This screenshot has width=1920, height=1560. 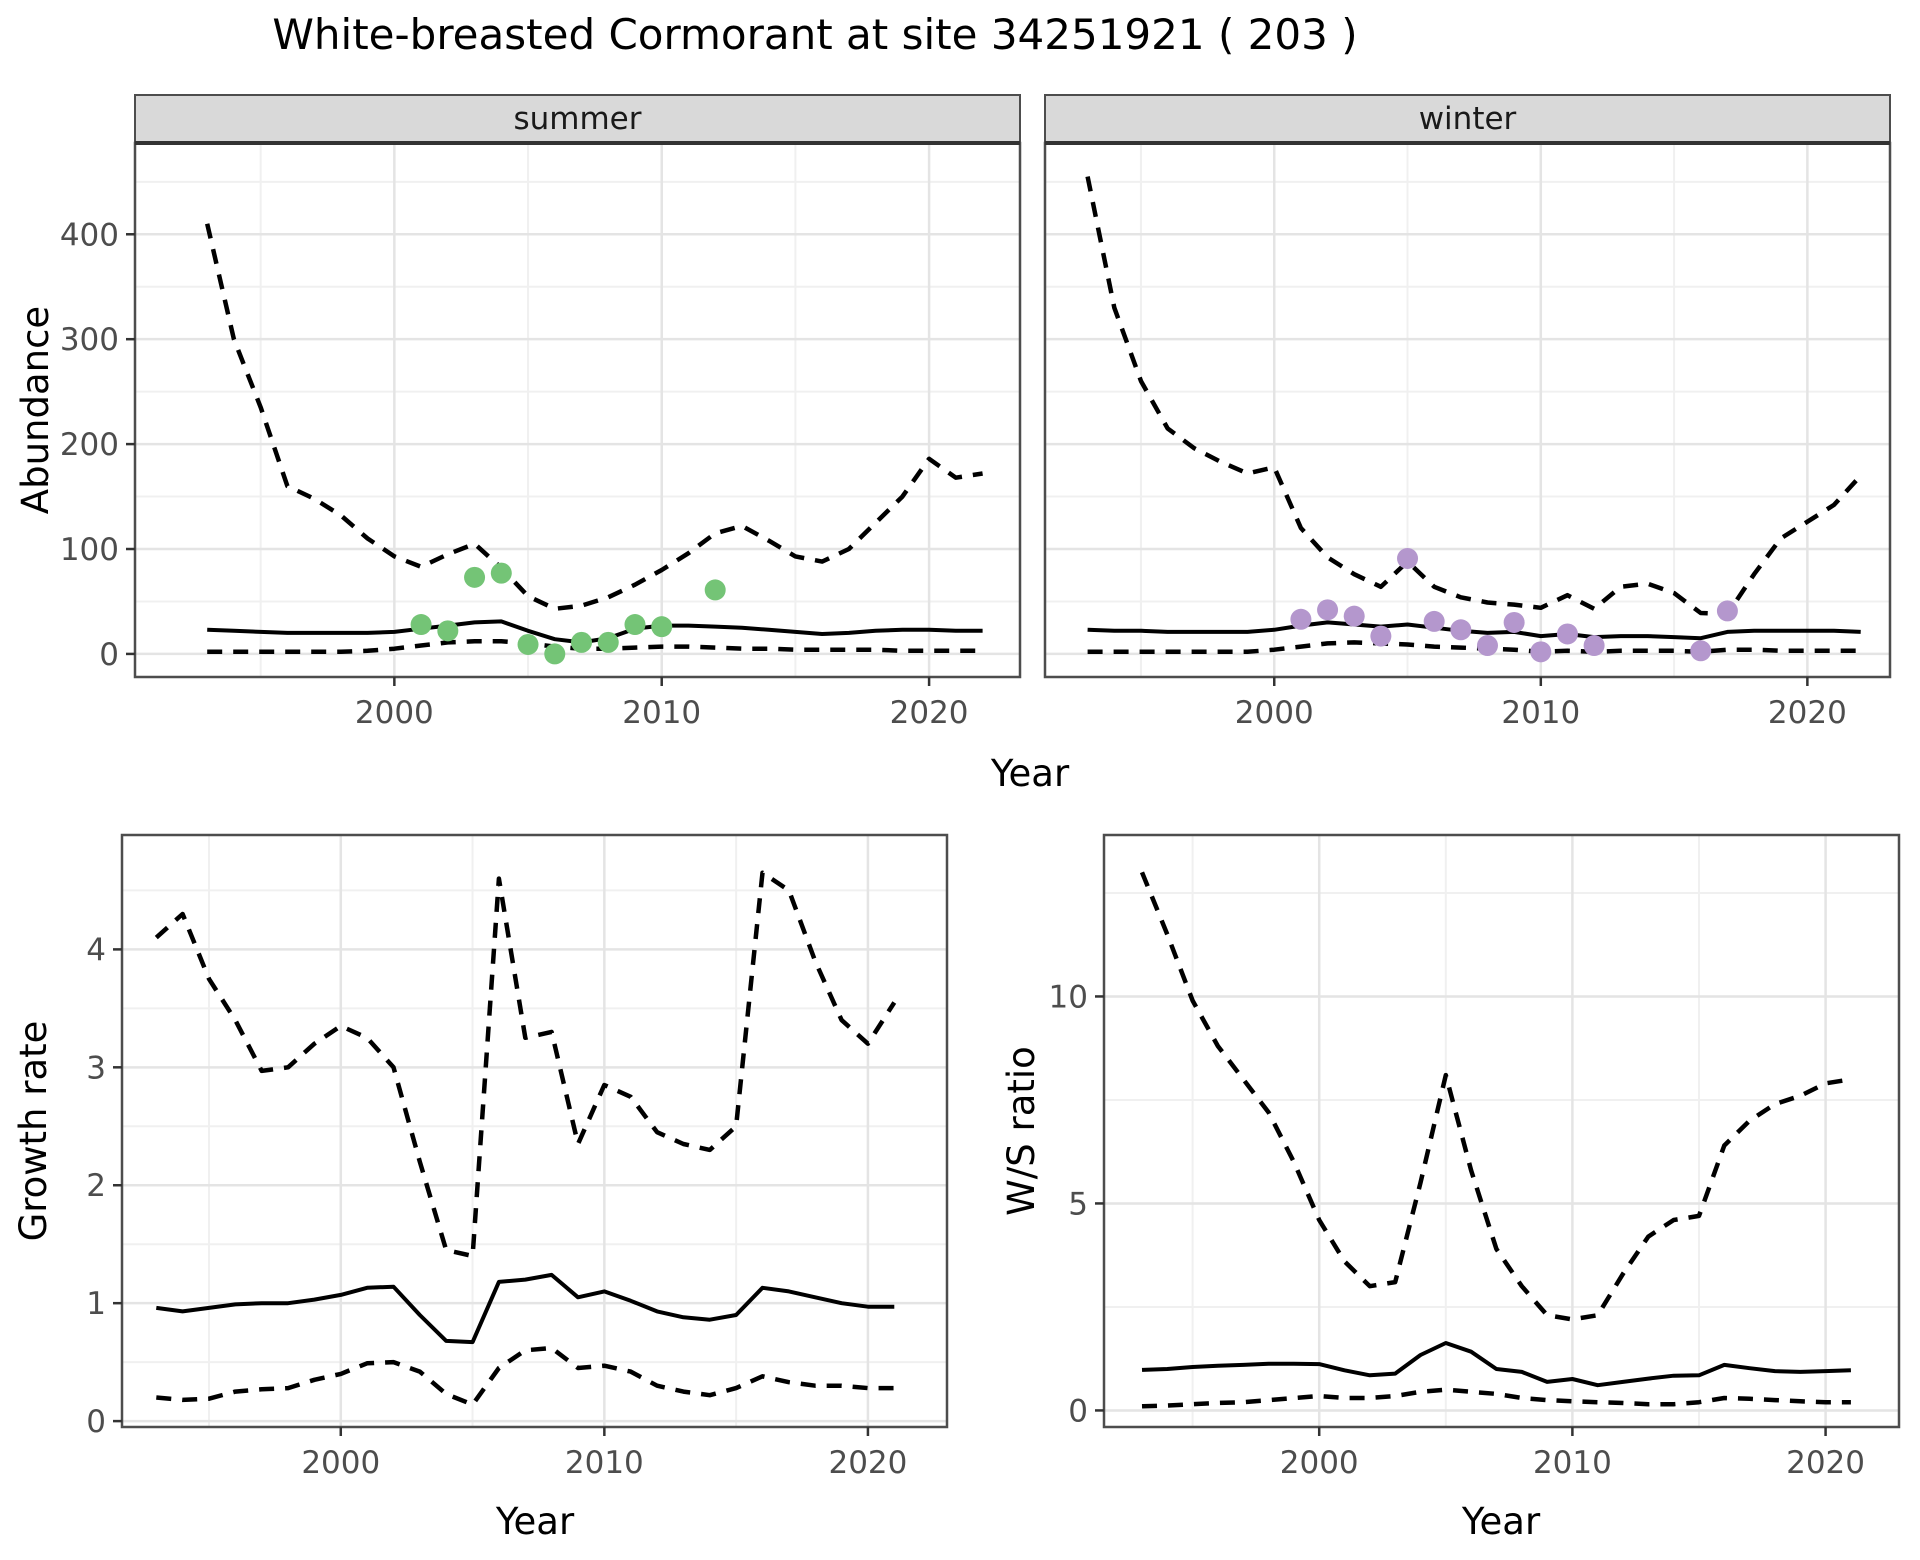 What do you see at coordinates (1030, 773) in the screenshot?
I see `year-axis-label-top: Year` at bounding box center [1030, 773].